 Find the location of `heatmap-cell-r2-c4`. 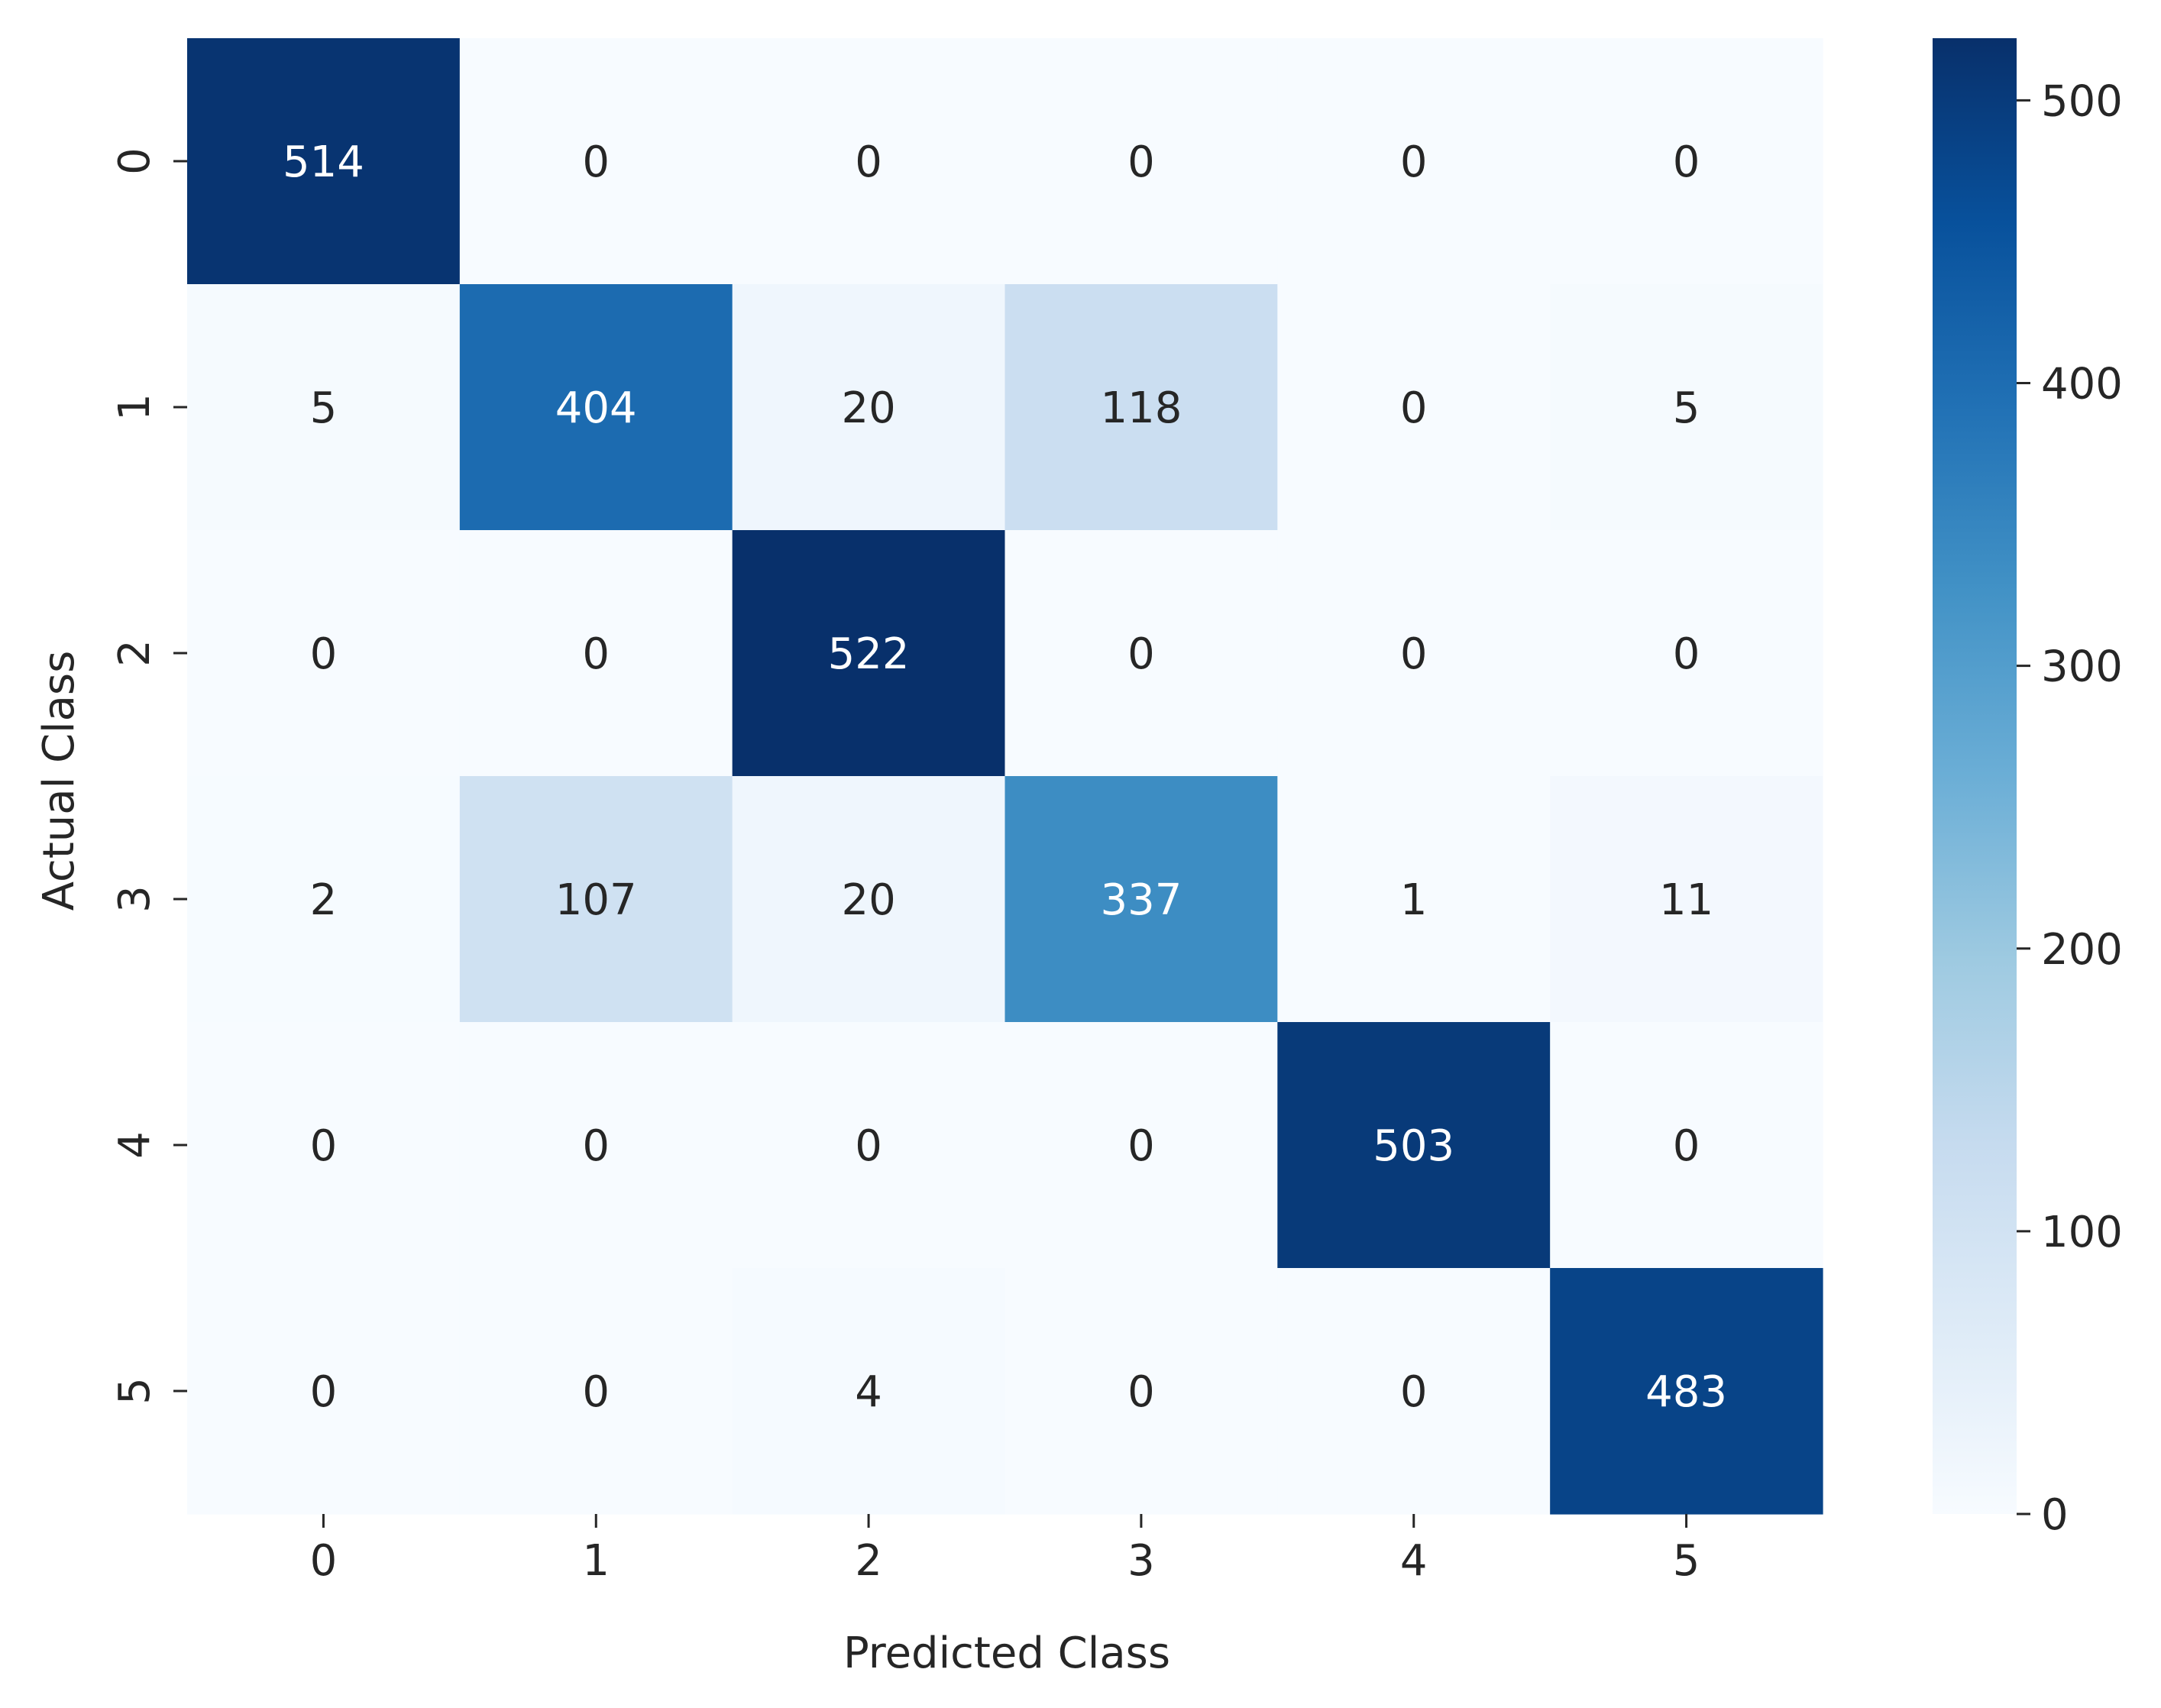

heatmap-cell-r2-c4 is located at coordinates (1414, 653).